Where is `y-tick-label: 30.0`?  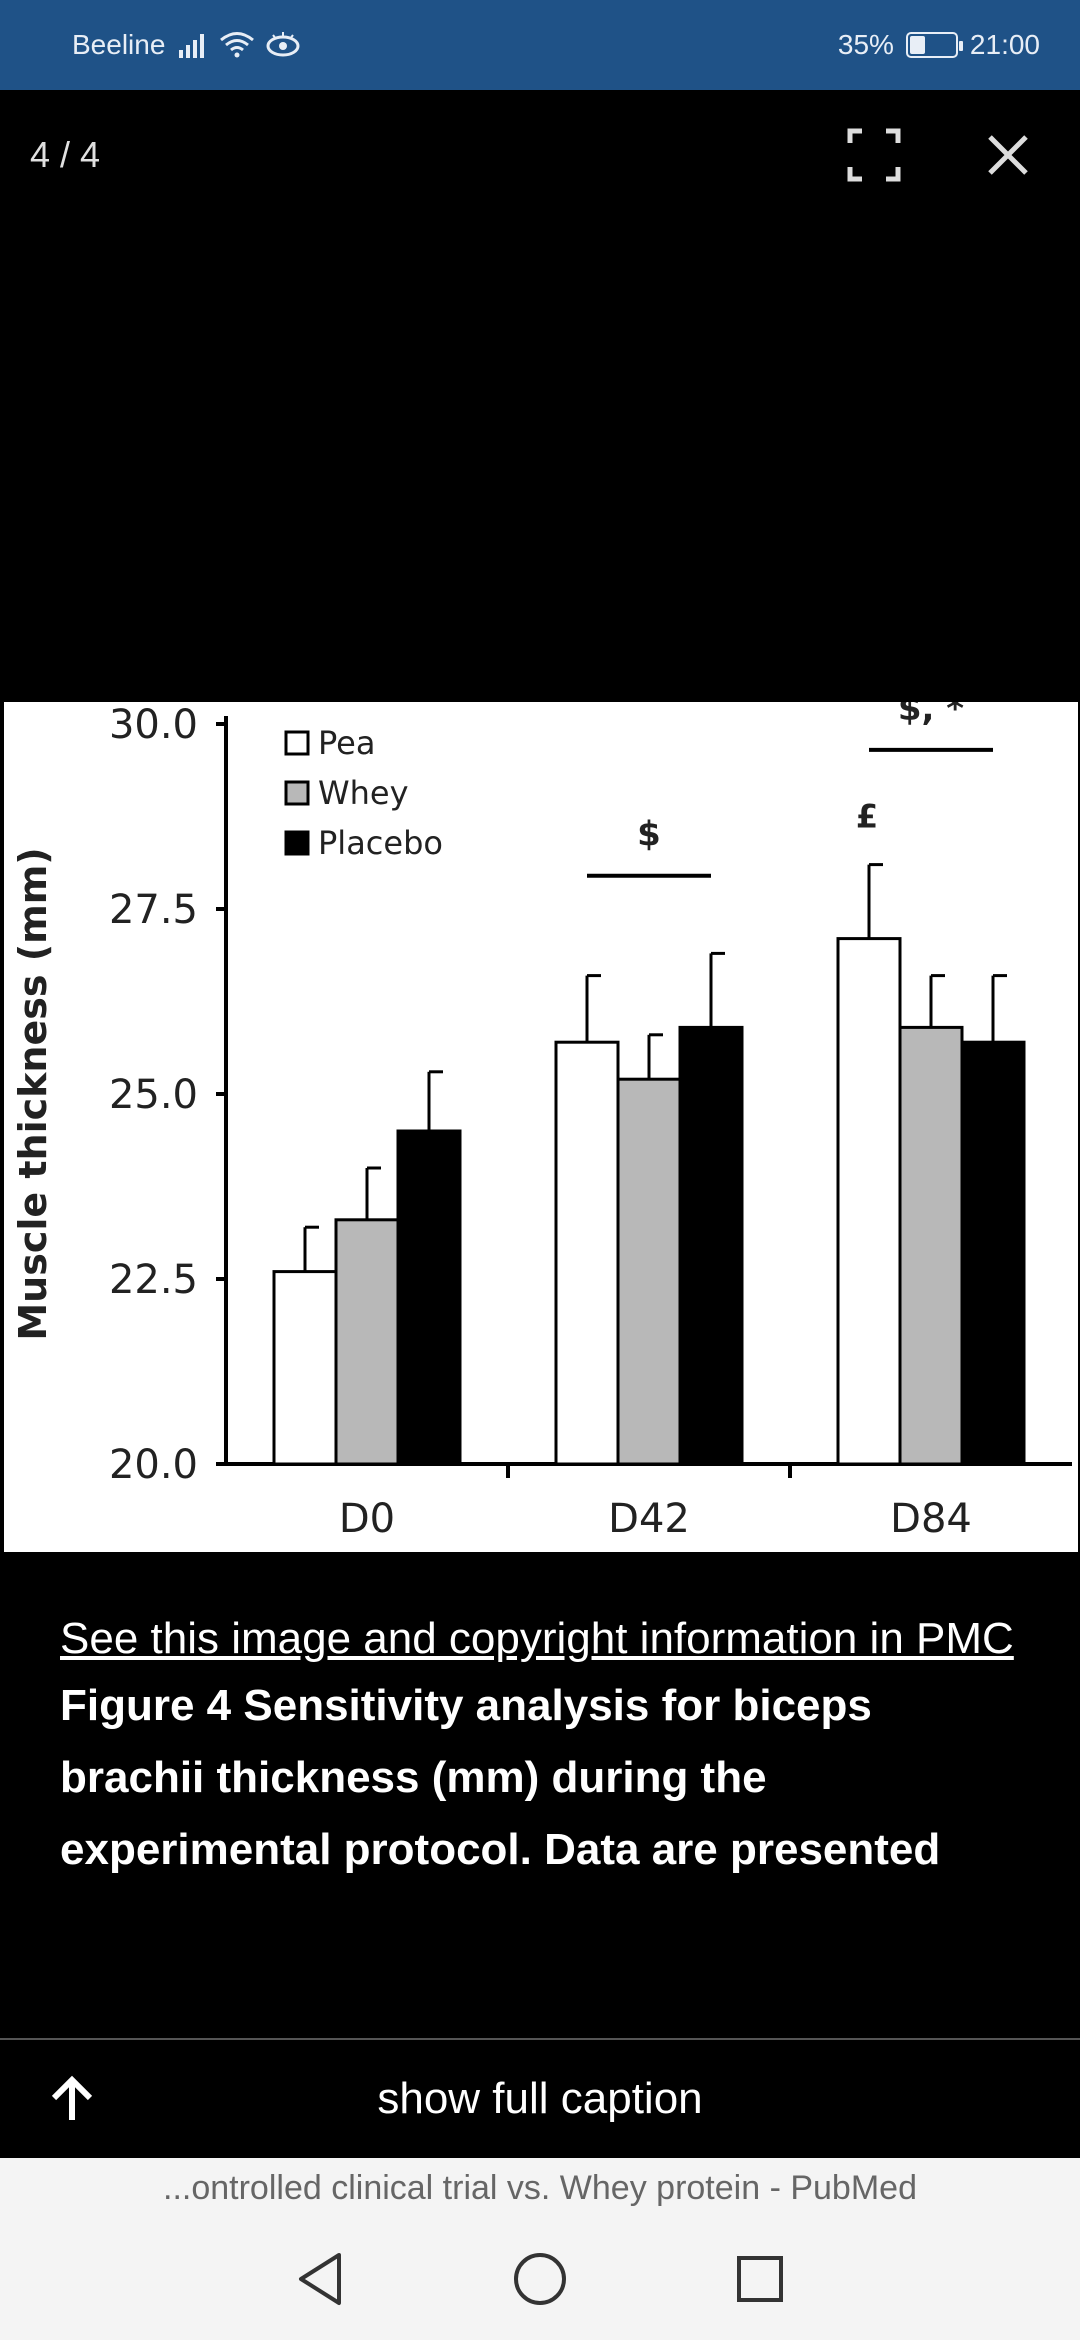 y-tick-label: 30.0 is located at coordinates (153, 725).